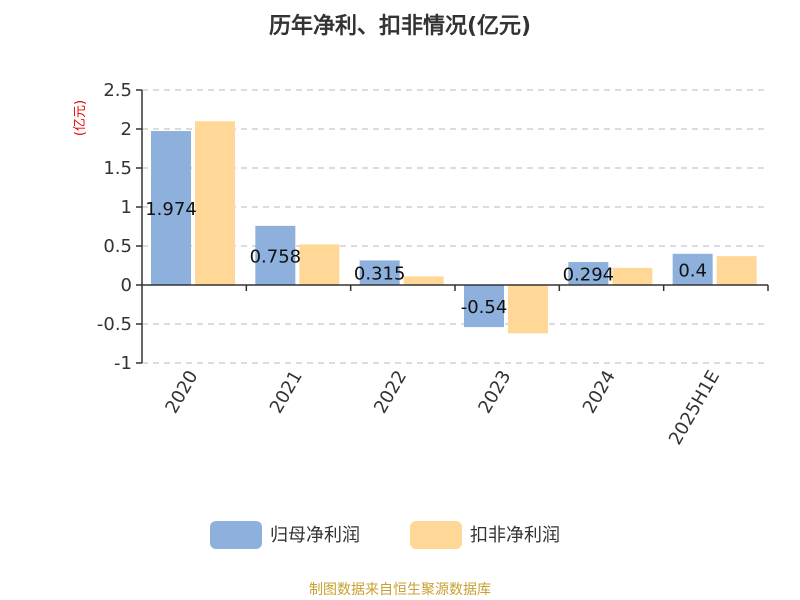 The width and height of the screenshot is (800, 600). What do you see at coordinates (426, 258) in the screenshot?
I see `data-labels: 1.974 0.758 0.315 -0.54 0.294 0.4` at bounding box center [426, 258].